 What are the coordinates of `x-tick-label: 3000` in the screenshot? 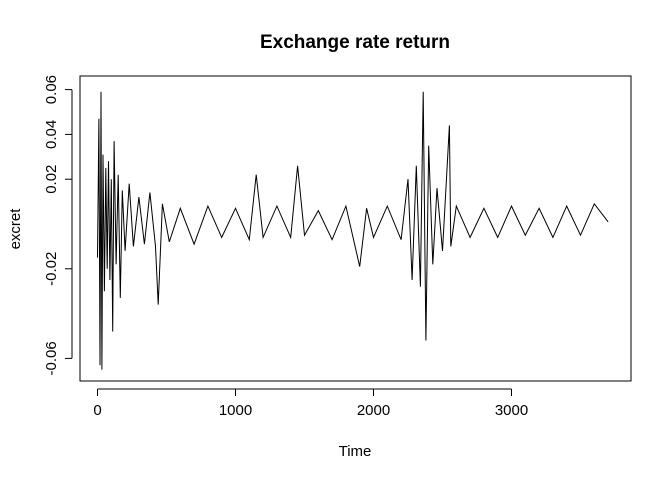 It's located at (511, 410).